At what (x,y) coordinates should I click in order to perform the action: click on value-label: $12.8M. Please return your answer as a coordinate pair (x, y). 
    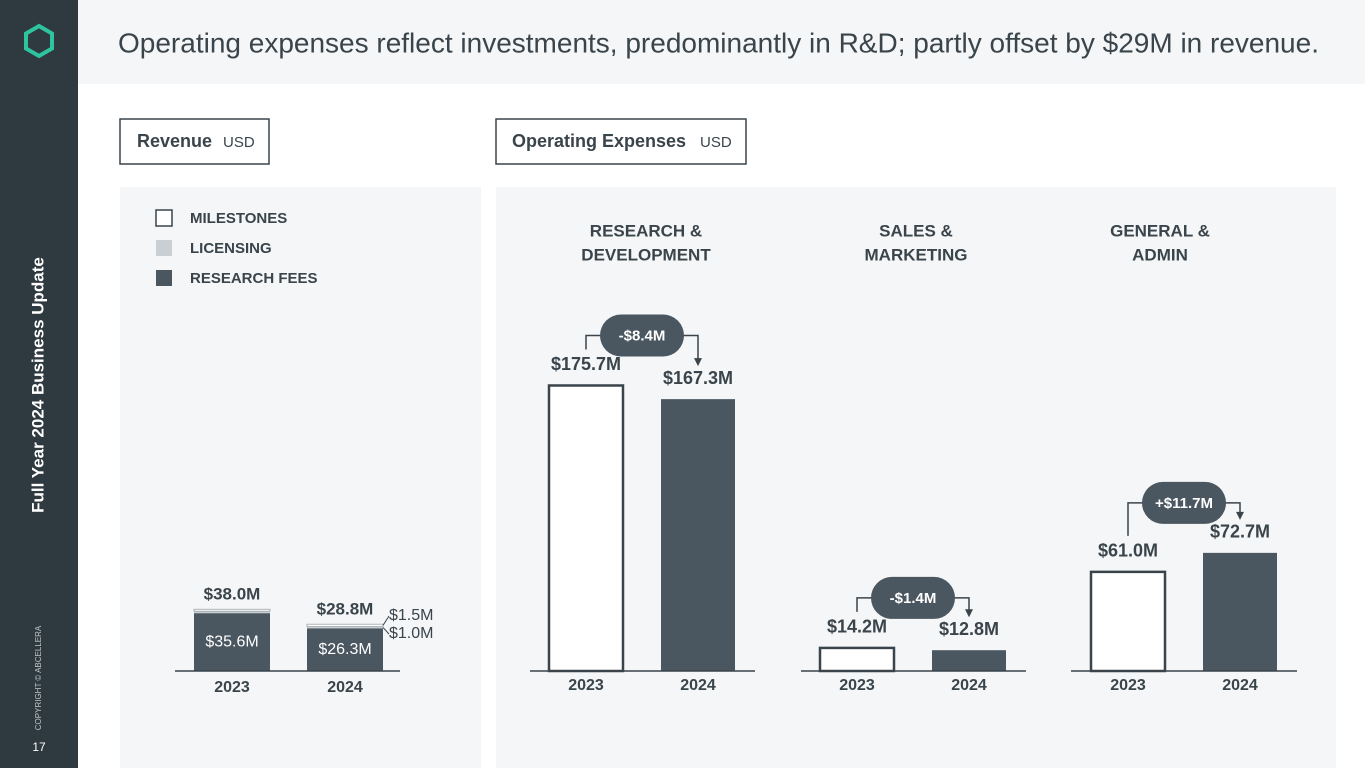
    Looking at the image, I should click on (969, 629).